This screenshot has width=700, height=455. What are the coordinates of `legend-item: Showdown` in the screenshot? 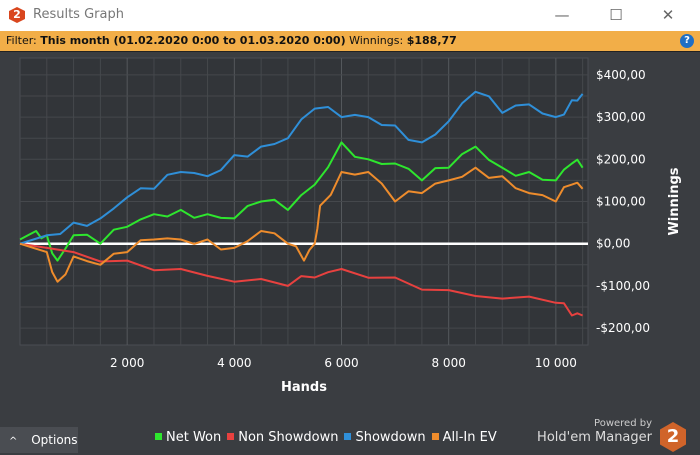 It's located at (385, 437).